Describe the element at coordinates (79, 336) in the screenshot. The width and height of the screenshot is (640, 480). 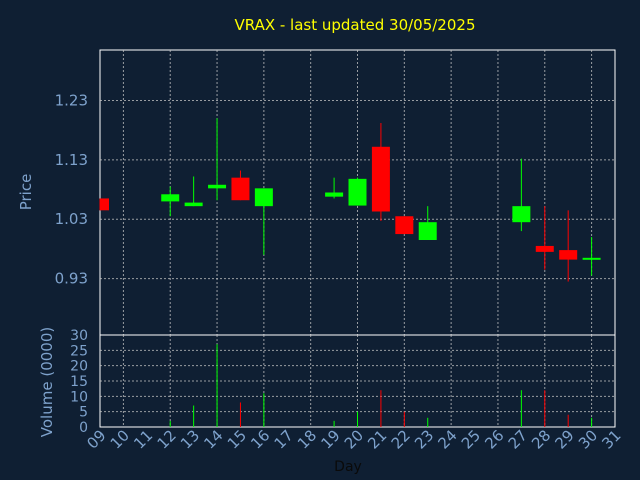
I see `volume-y-tick-label: 30` at that location.